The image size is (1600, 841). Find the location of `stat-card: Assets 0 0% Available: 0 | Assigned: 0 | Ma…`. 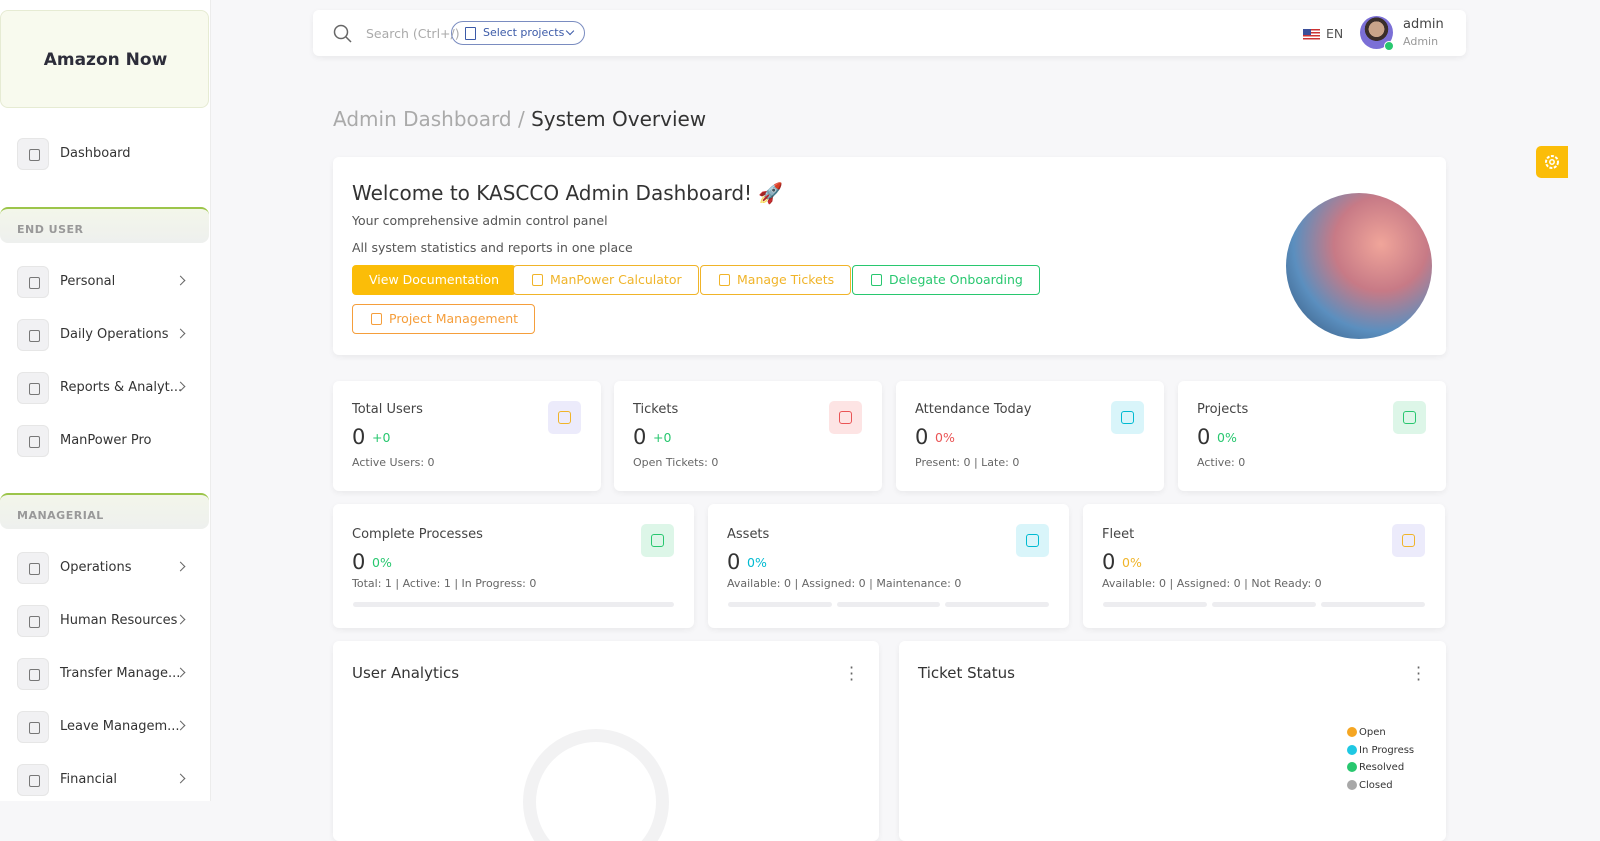

stat-card: Assets 0 0% Available: 0 | Assigned: 0 | Ma… is located at coordinates (888, 566).